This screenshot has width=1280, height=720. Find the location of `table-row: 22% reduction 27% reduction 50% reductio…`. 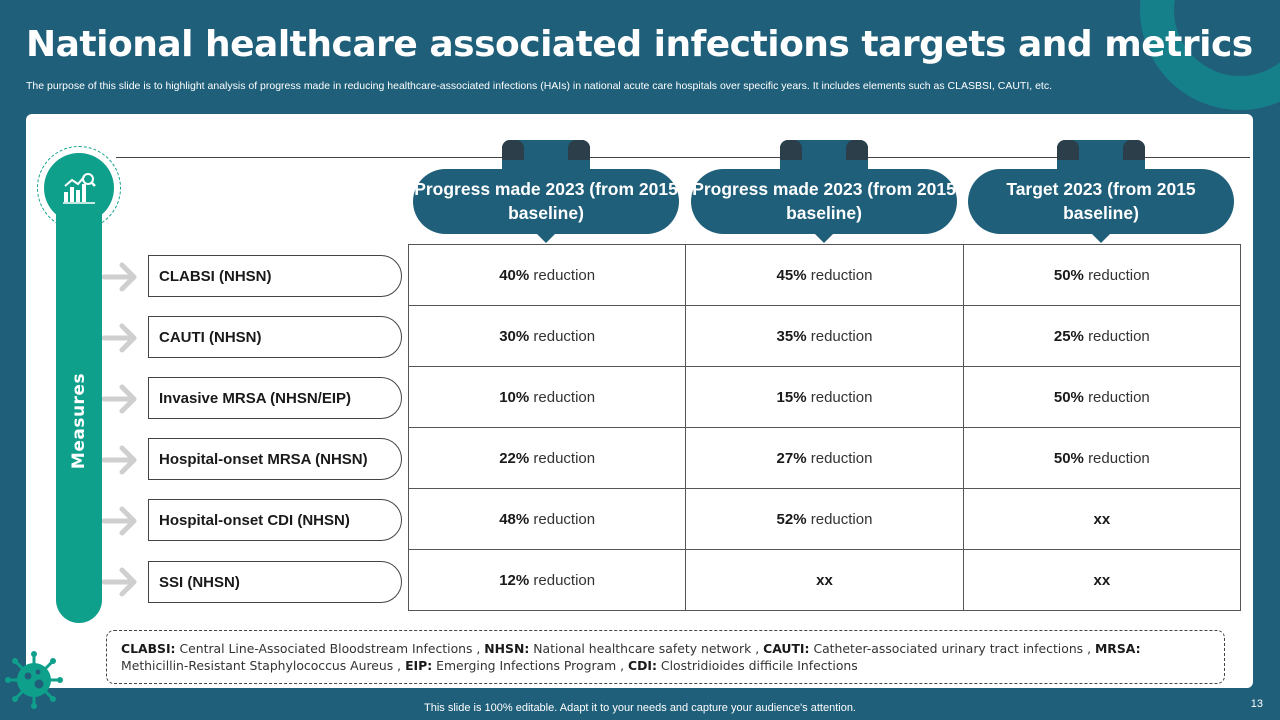

table-row: 22% reduction 27% reduction 50% reductio… is located at coordinates (824, 458).